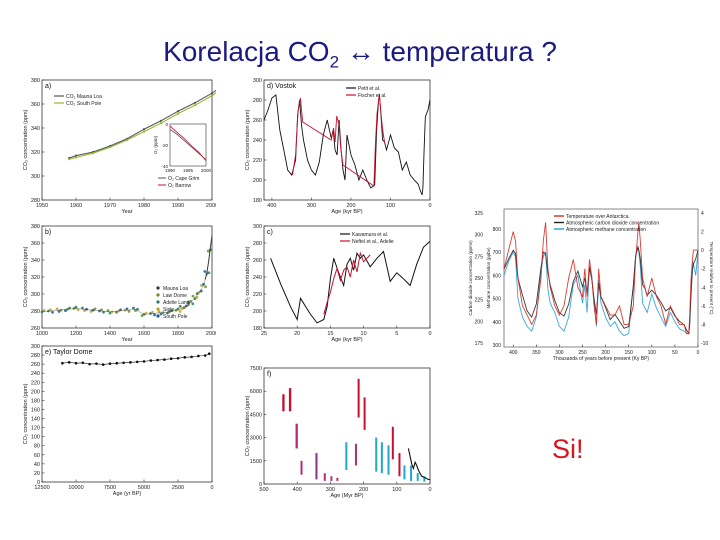  I want to click on x-axis-label: Age (kyr BP), so click(346, 340).